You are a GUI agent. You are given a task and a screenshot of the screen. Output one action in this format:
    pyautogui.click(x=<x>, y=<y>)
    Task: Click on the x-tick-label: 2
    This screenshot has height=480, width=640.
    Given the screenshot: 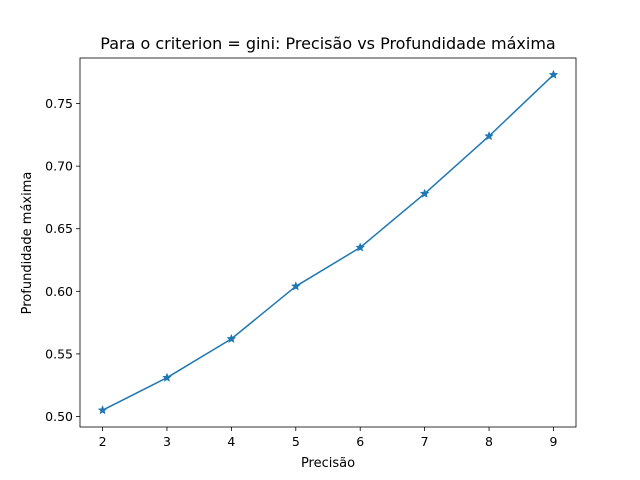 What is the action you would take?
    pyautogui.click(x=103, y=441)
    